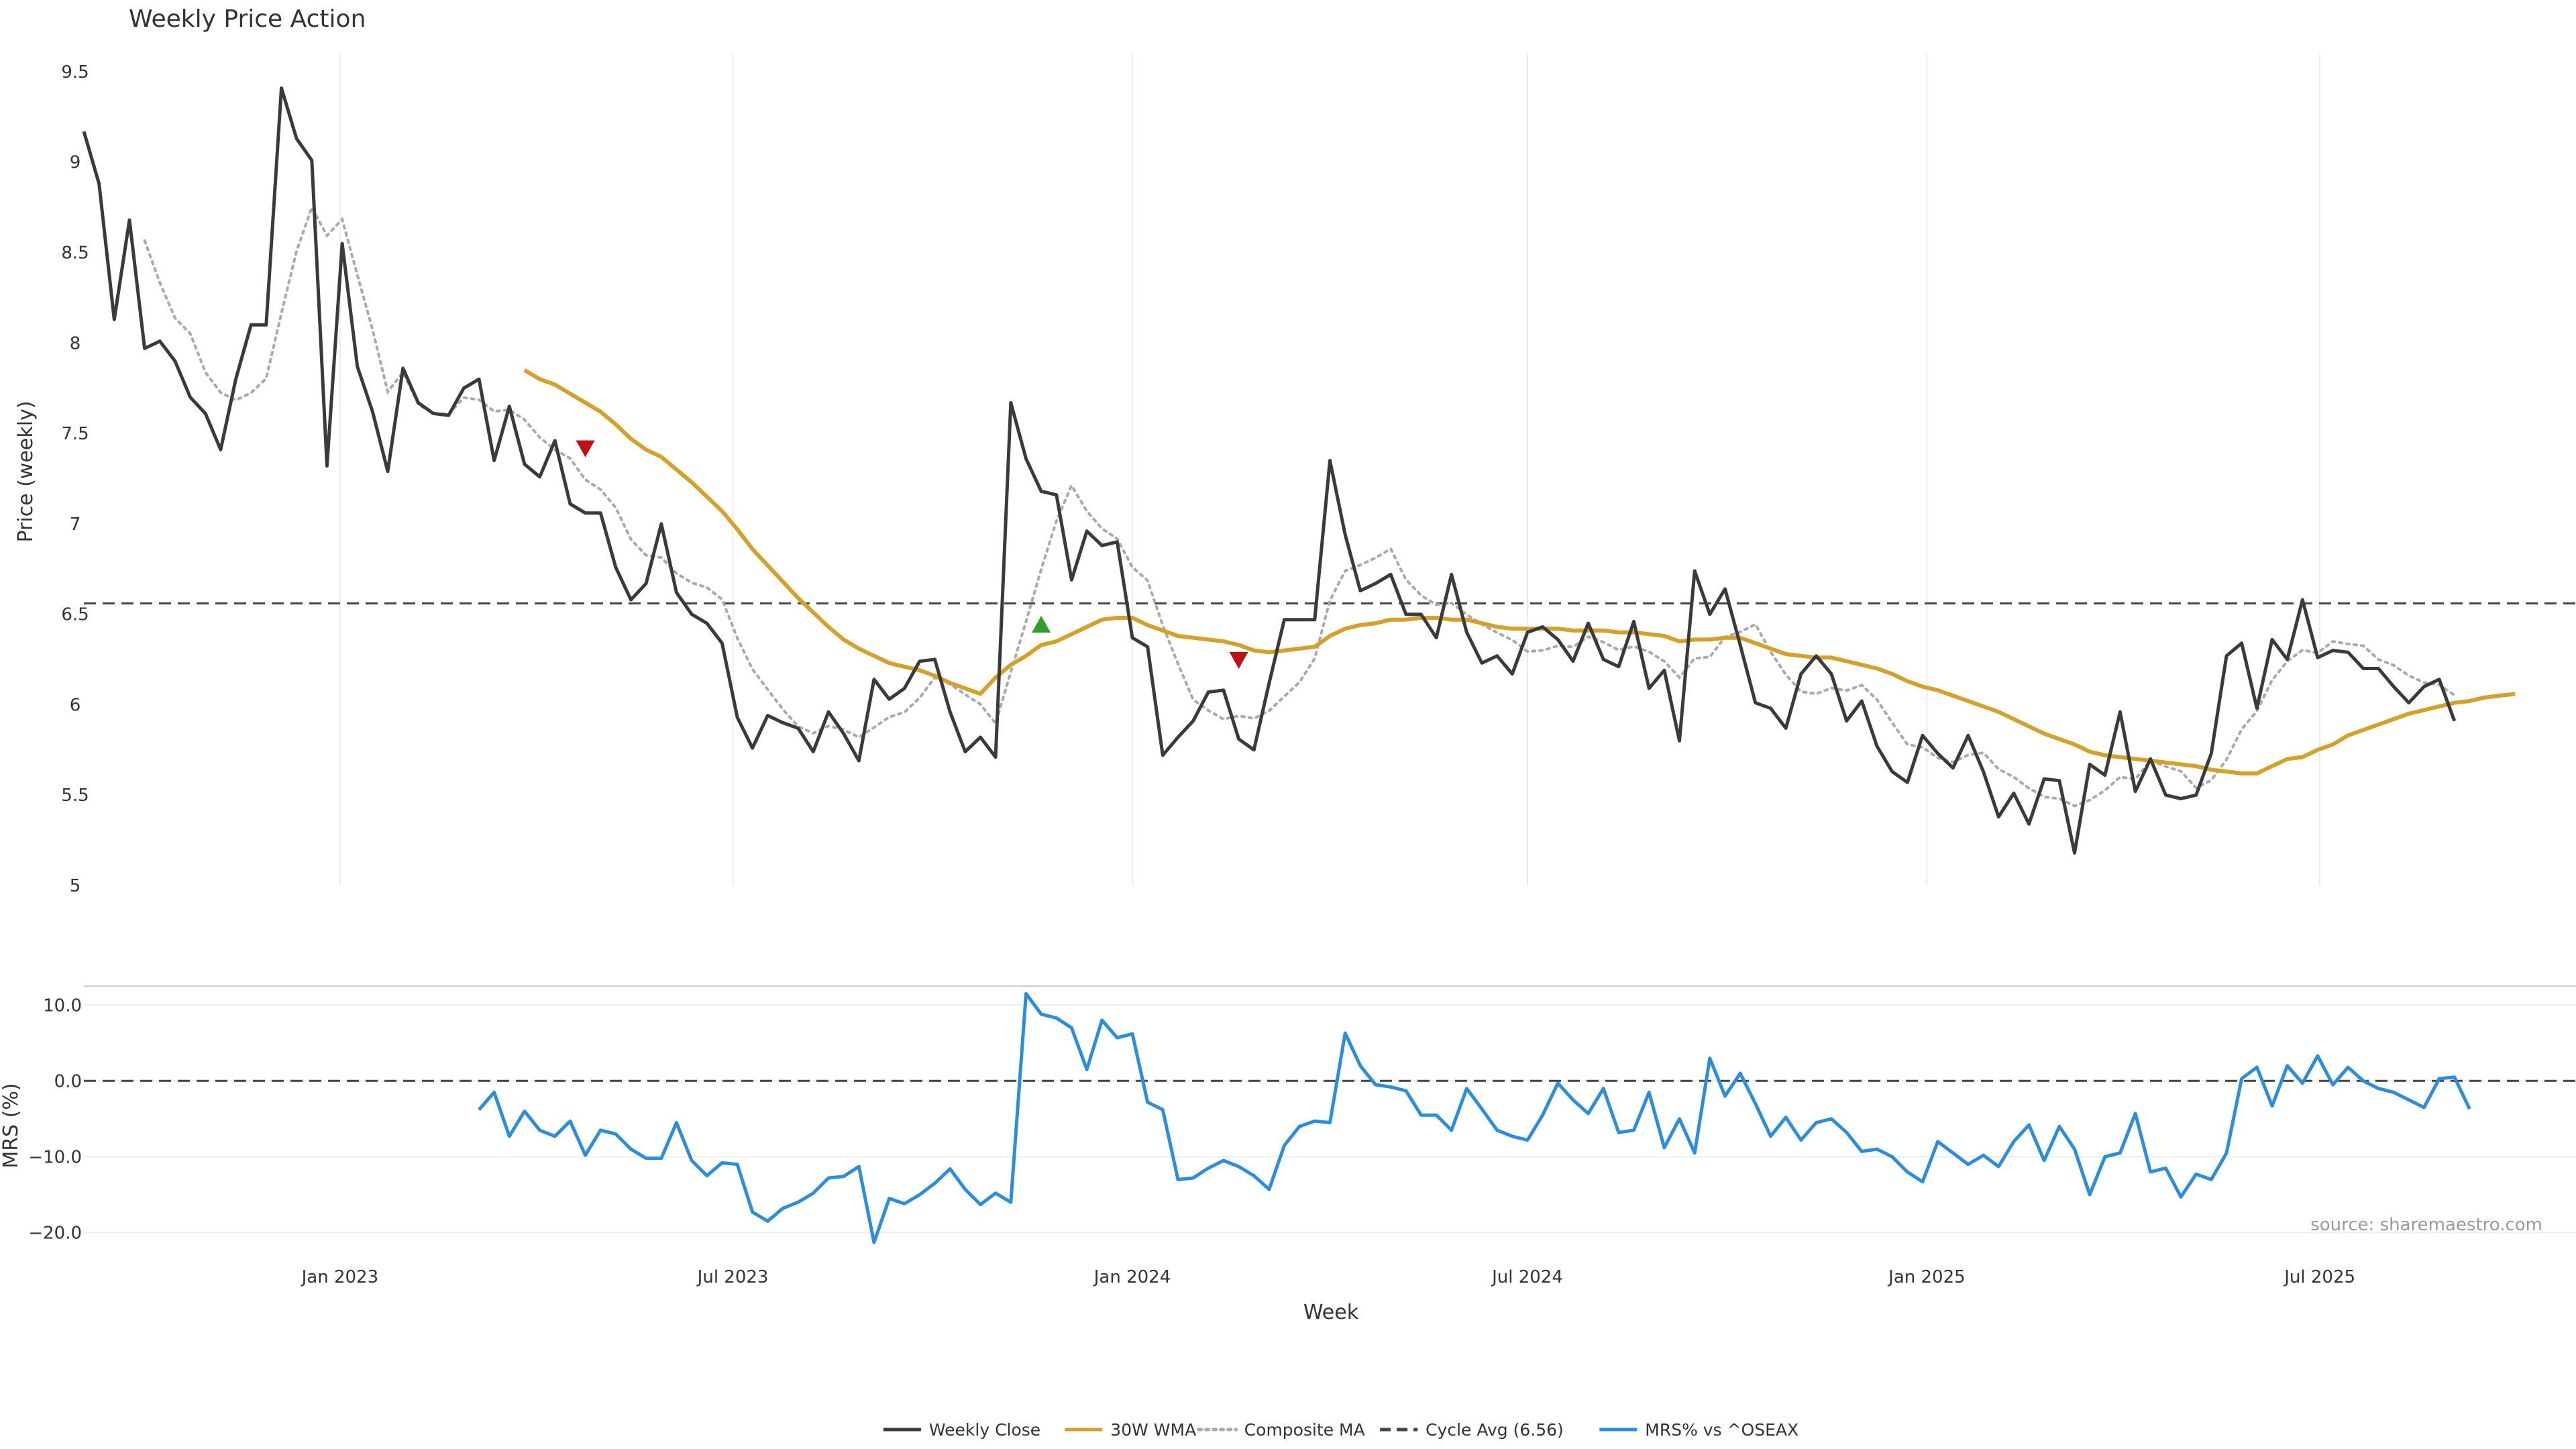 The image size is (2576, 1449). I want to click on mrs-y-axis-label: MRS (%), so click(11, 1125).